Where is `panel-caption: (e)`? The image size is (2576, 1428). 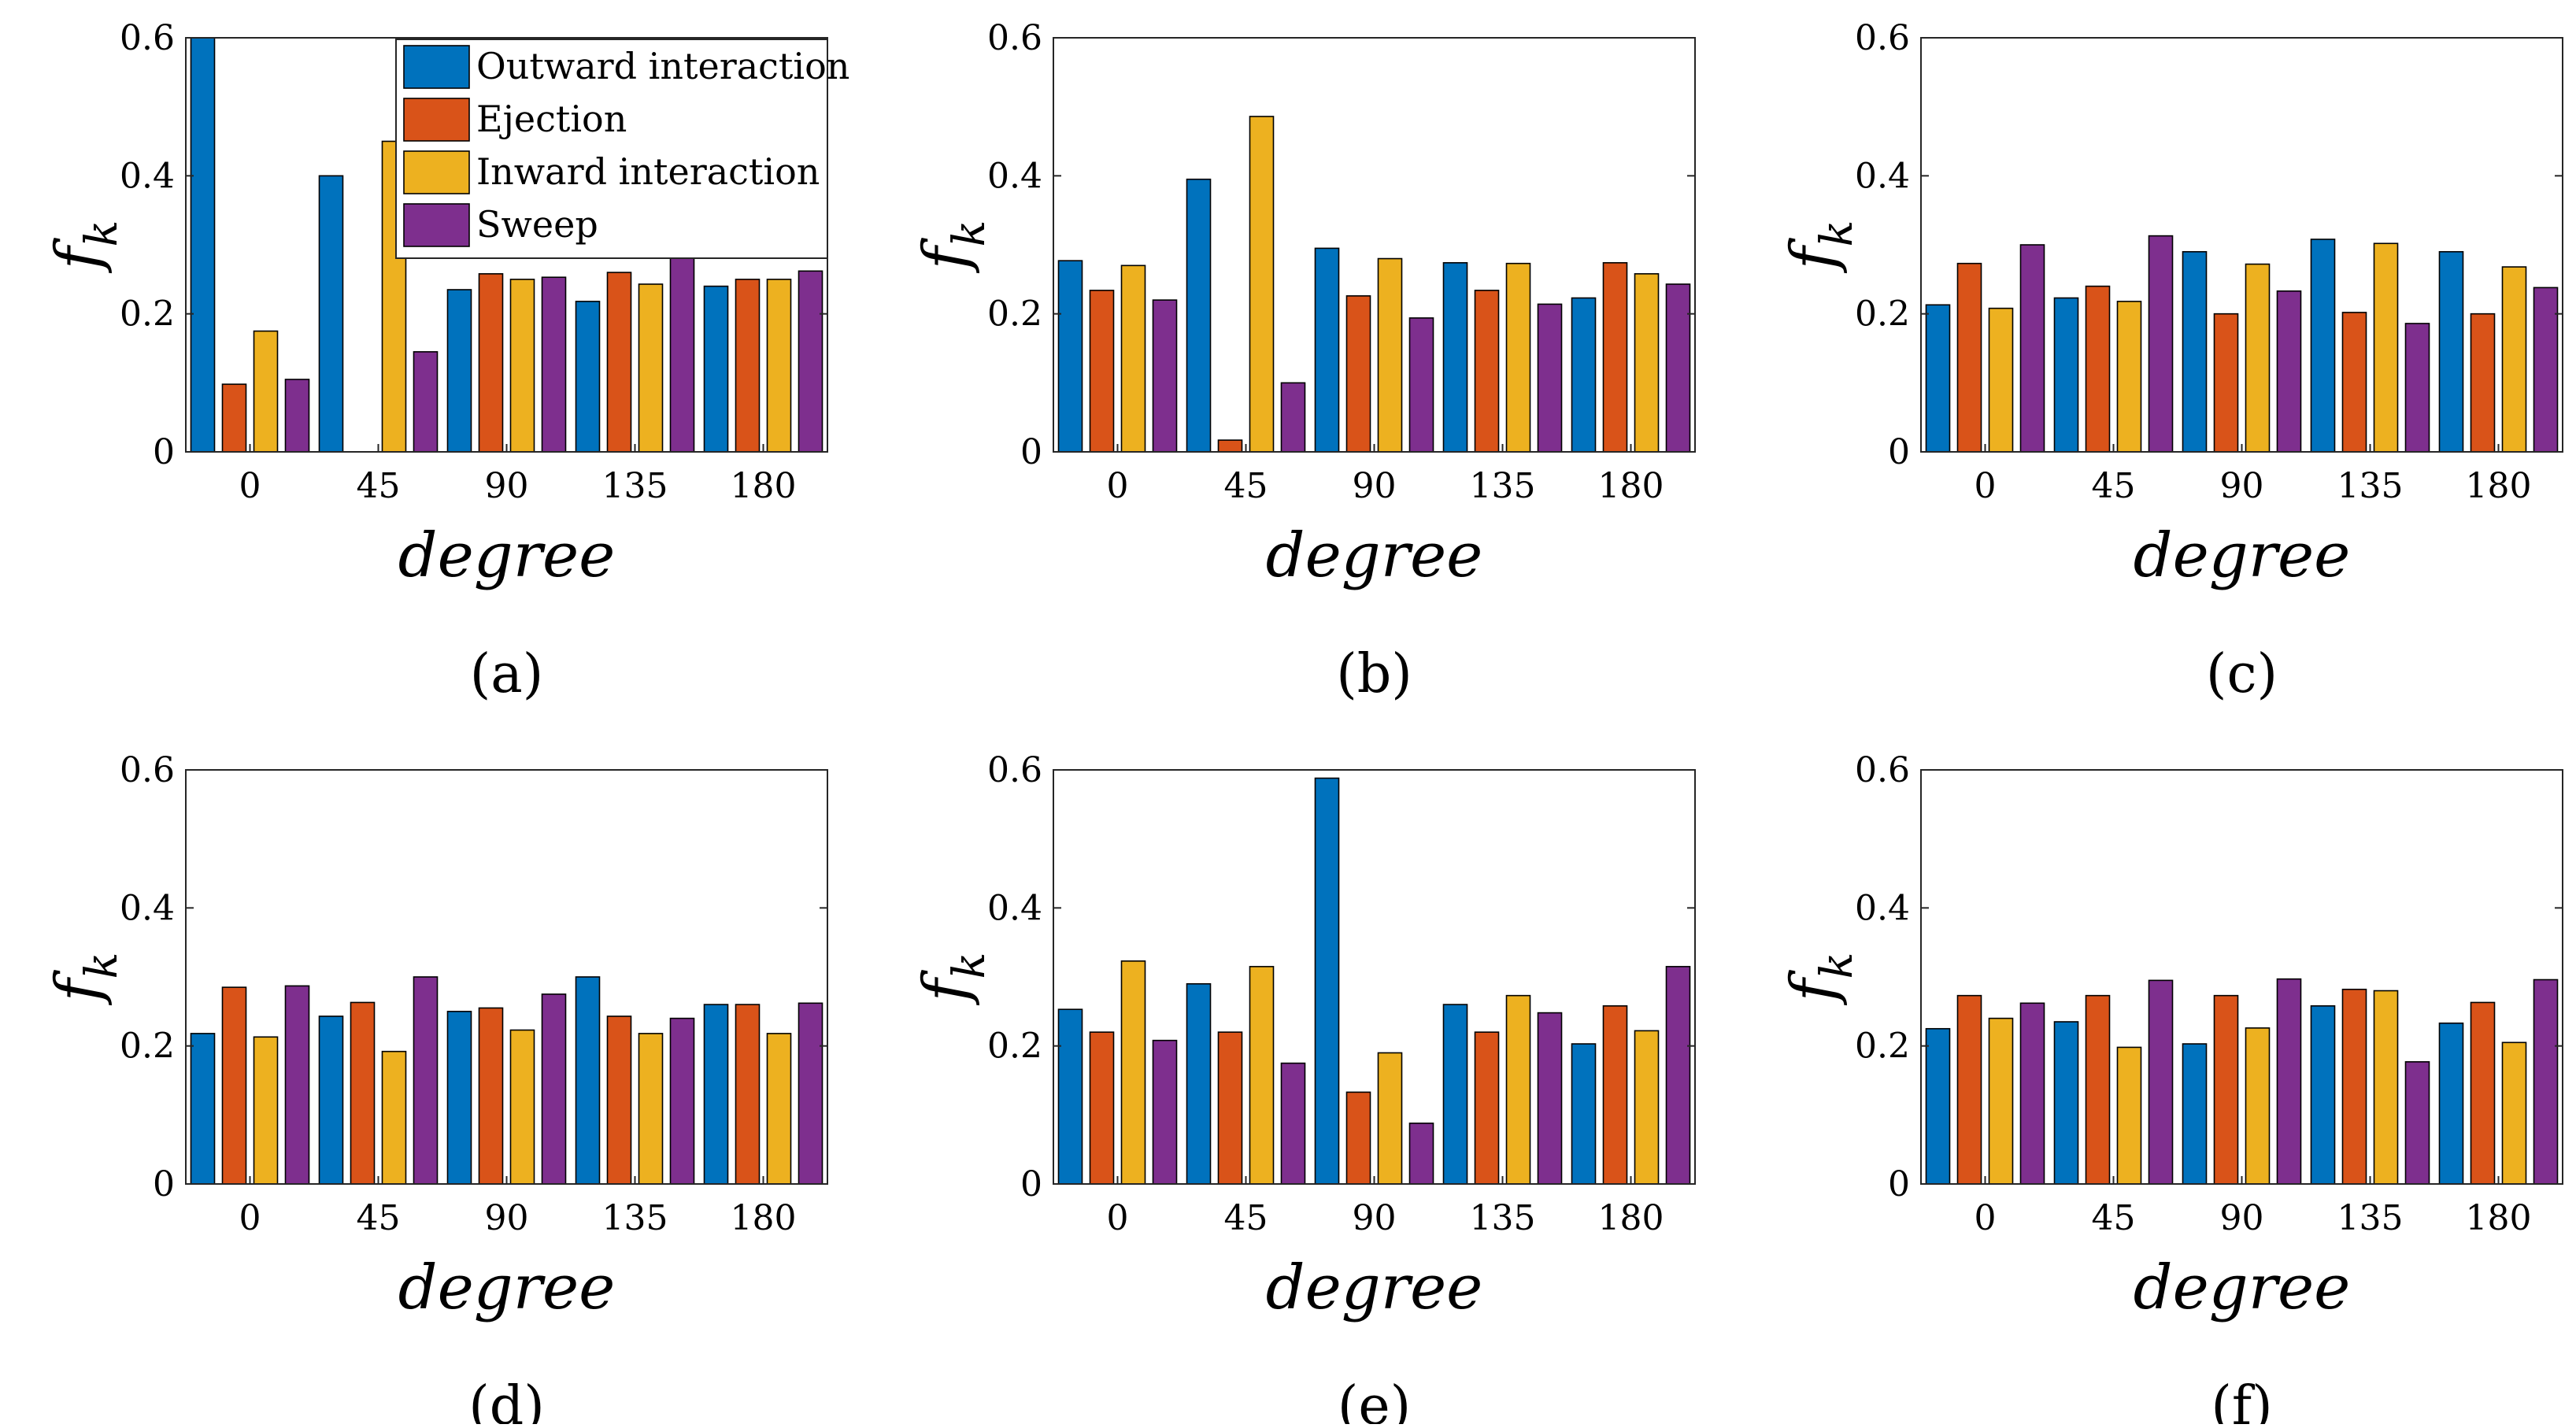 panel-caption: (e) is located at coordinates (1374, 1399).